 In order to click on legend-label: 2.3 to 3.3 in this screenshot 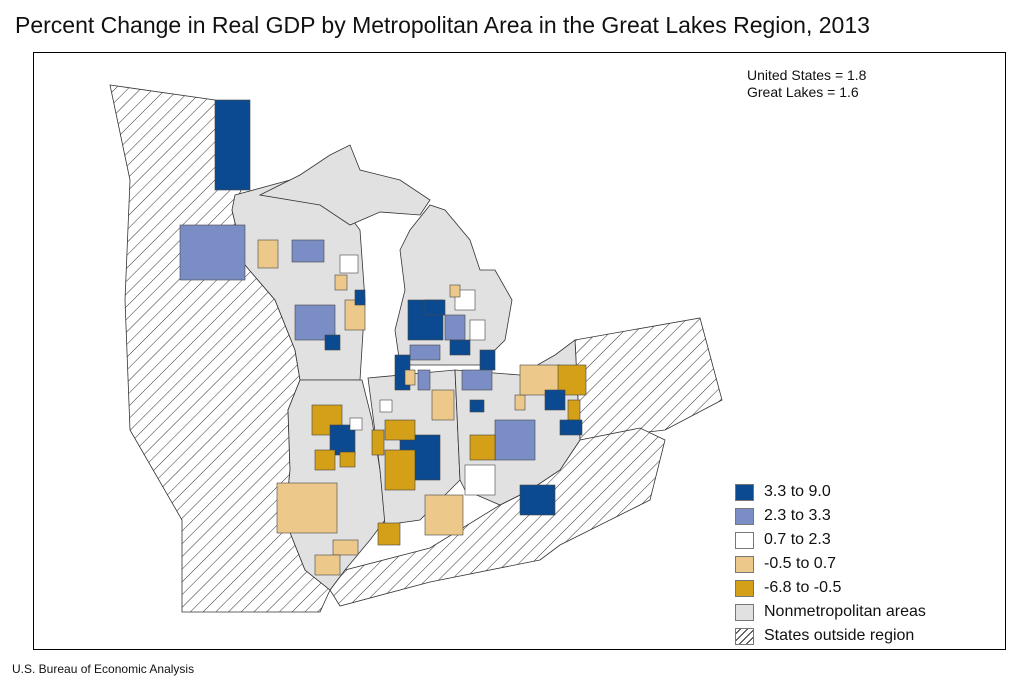, I will do `click(797, 515)`.